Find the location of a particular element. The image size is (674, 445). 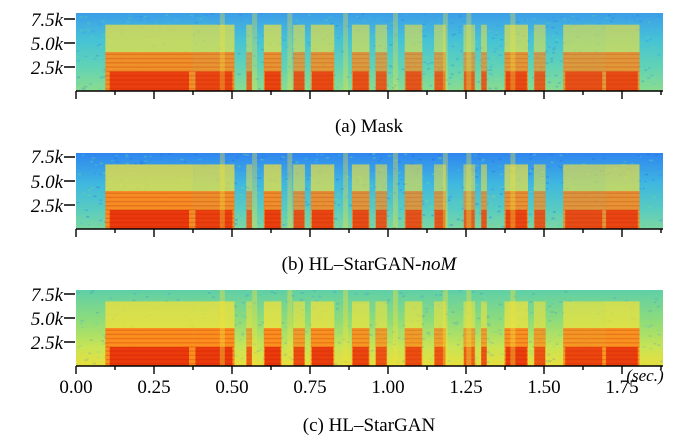

panel-b-caption: (b) HL–StarGAN-noM is located at coordinates (370, 264).